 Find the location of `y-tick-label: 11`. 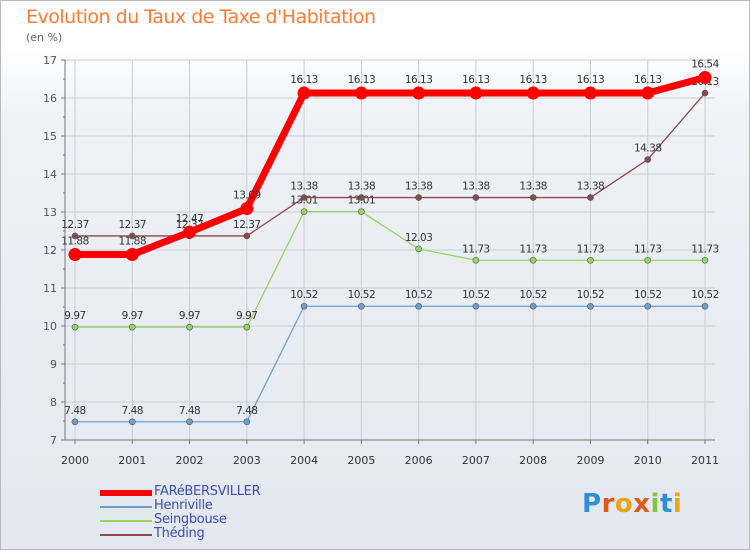

y-tick-label: 11 is located at coordinates (50, 288).